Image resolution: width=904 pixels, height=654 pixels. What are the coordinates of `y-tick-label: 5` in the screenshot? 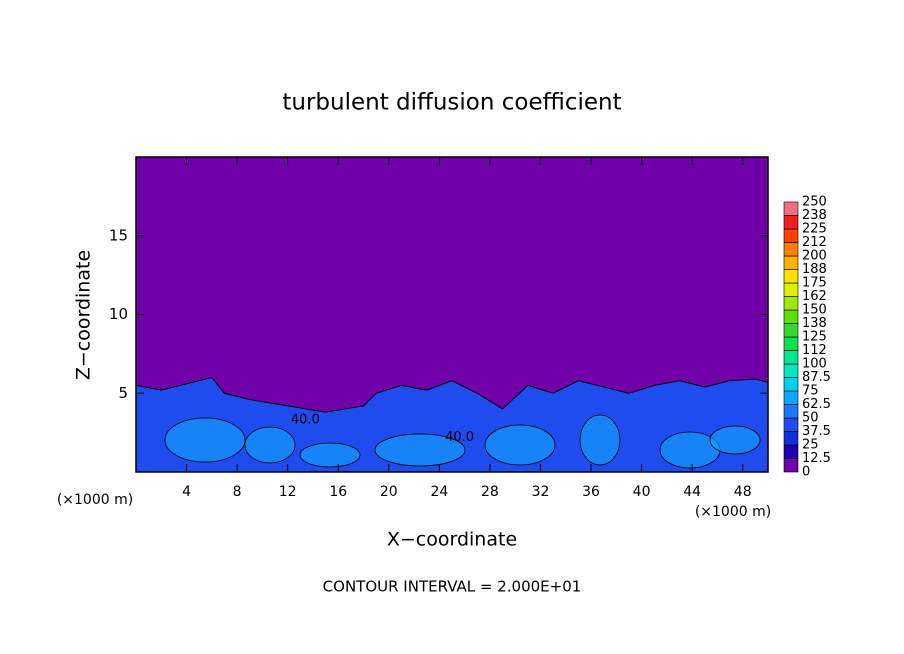 It's located at (123, 393).